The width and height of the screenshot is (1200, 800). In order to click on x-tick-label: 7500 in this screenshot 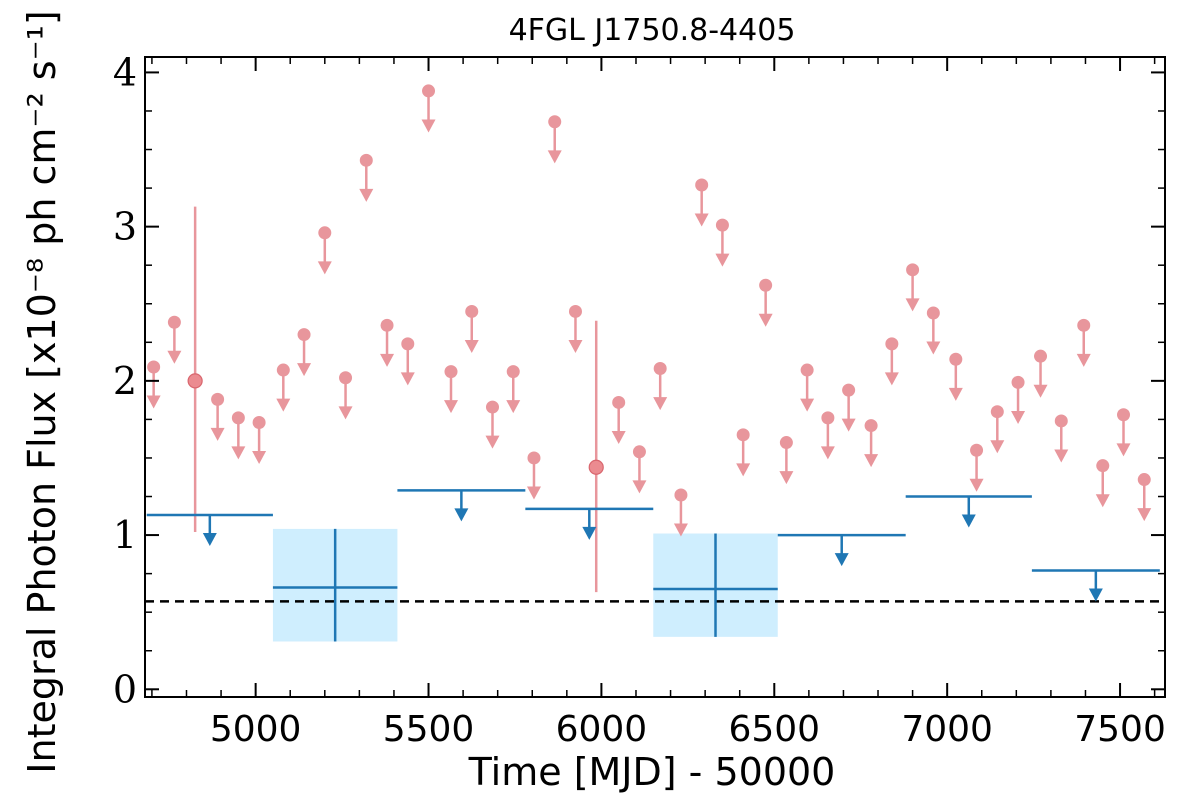, I will do `click(1120, 729)`.